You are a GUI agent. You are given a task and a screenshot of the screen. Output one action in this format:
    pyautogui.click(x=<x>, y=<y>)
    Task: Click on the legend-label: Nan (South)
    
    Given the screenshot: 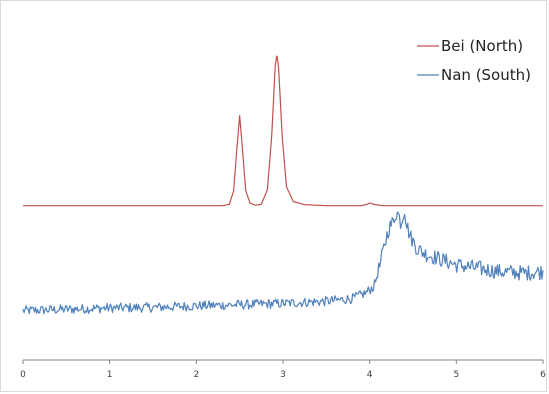 What is the action you would take?
    pyautogui.click(x=486, y=75)
    